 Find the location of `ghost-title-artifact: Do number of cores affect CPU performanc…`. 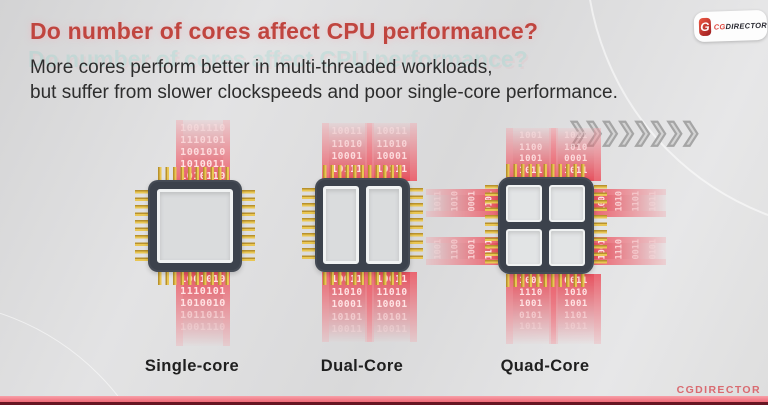

ghost-title-artifact: Do number of cores affect CPU performanc… is located at coordinates (278, 59).